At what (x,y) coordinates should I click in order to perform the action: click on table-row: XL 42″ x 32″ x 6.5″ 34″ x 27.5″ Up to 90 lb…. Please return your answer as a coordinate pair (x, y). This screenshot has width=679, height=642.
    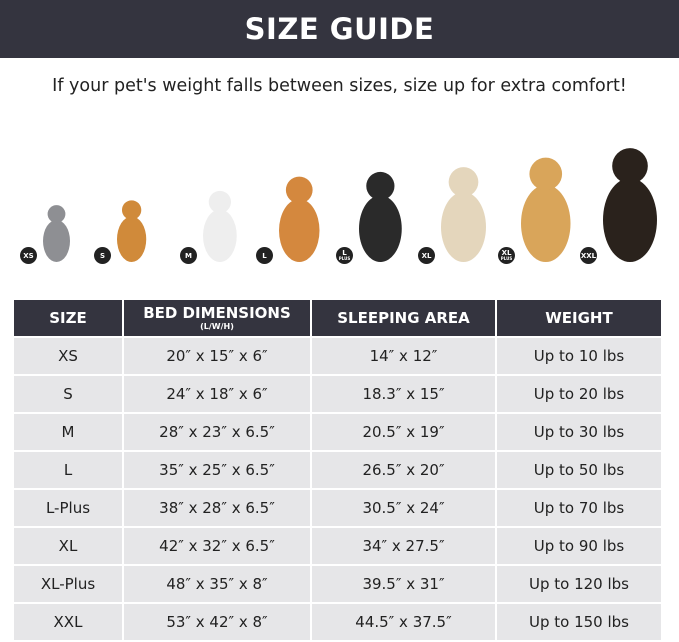
    Looking at the image, I should click on (337, 546).